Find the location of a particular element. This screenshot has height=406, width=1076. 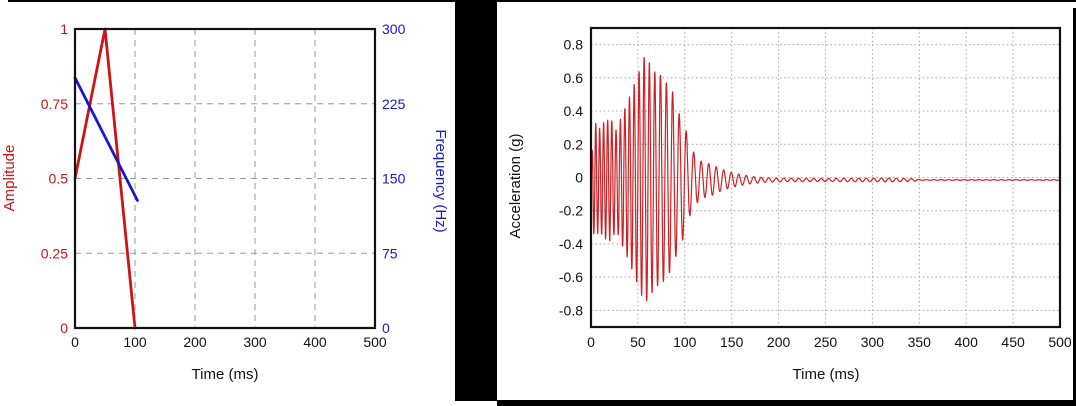

right-chart-y-tick-label: 0 is located at coordinates (579, 178).